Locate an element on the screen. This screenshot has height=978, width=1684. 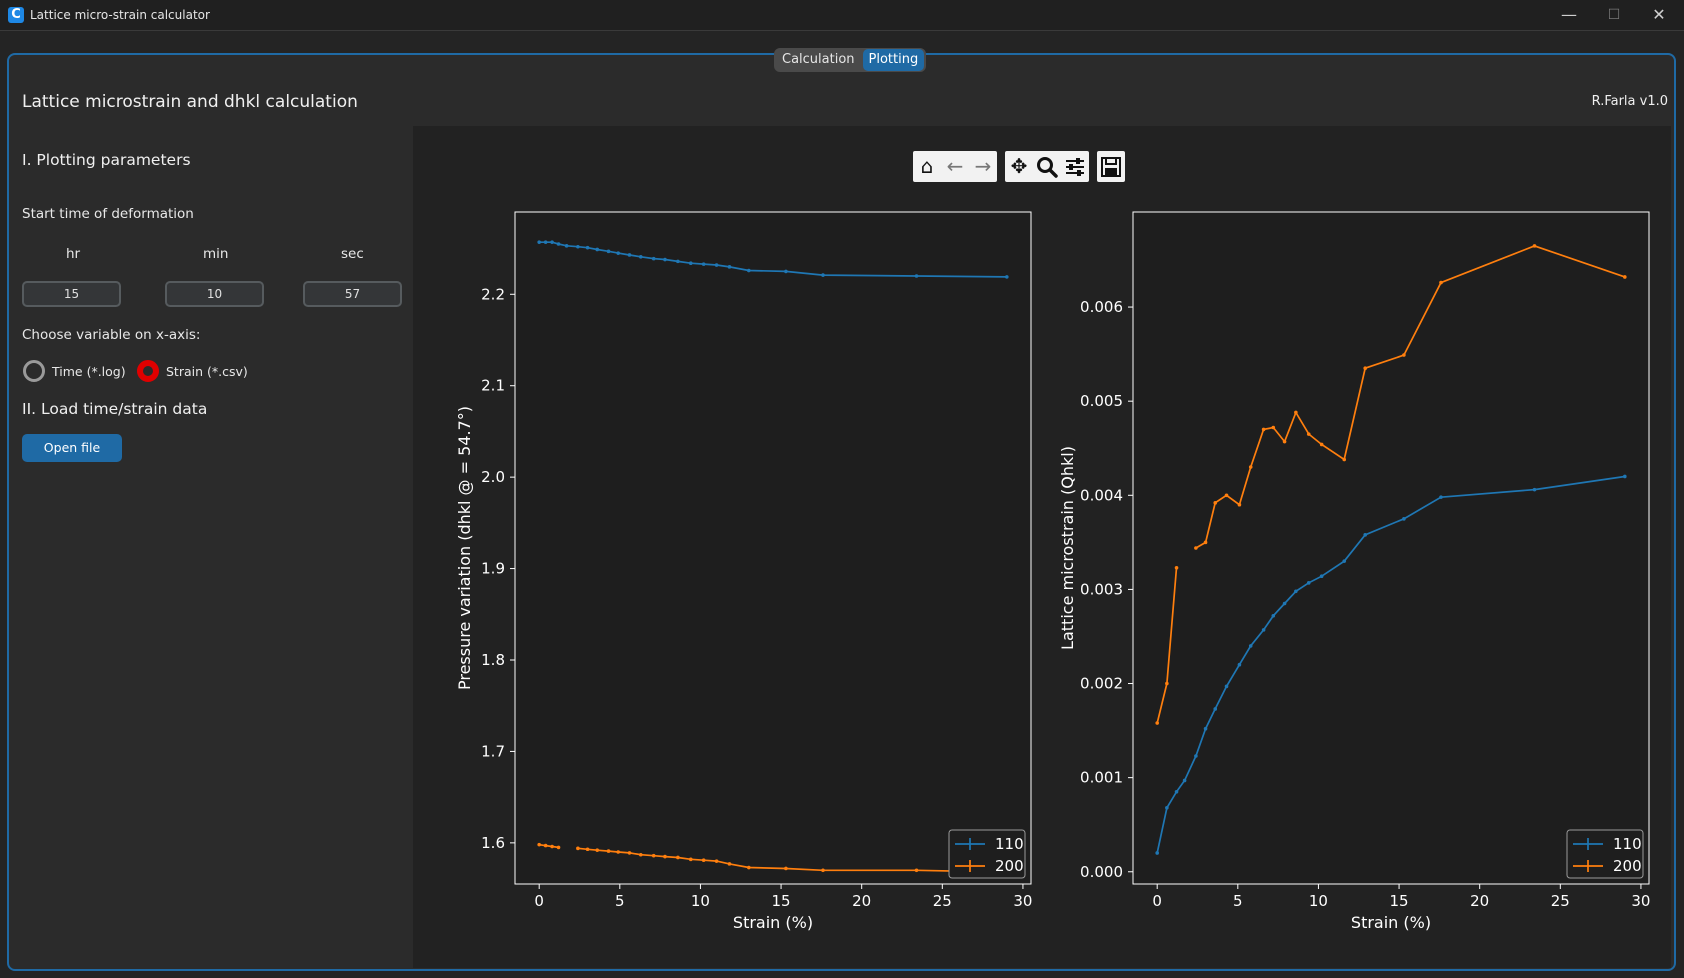
window-title: Lattice micro-strain calculator is located at coordinates (120, 15).